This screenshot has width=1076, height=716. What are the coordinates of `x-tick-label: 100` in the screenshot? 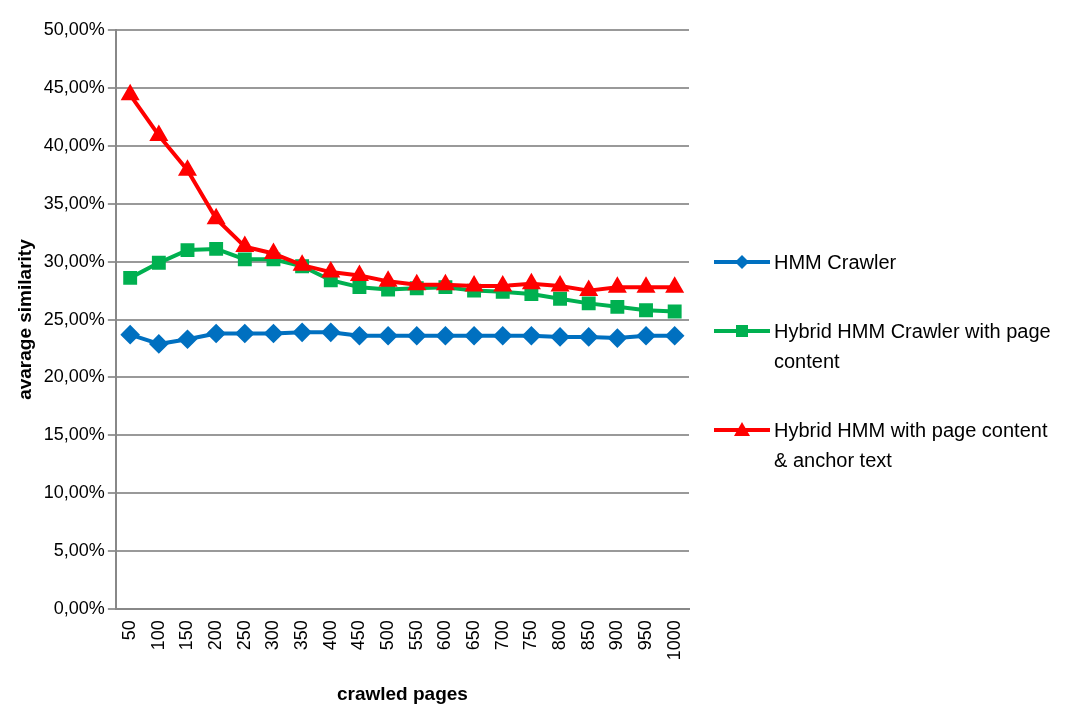 It's located at (157, 635).